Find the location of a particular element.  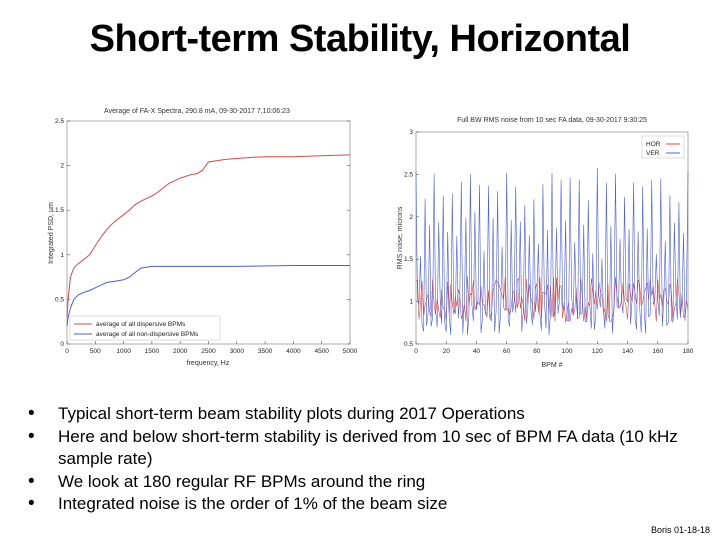

x-axis-label: frequency, Hz is located at coordinates (208, 363).